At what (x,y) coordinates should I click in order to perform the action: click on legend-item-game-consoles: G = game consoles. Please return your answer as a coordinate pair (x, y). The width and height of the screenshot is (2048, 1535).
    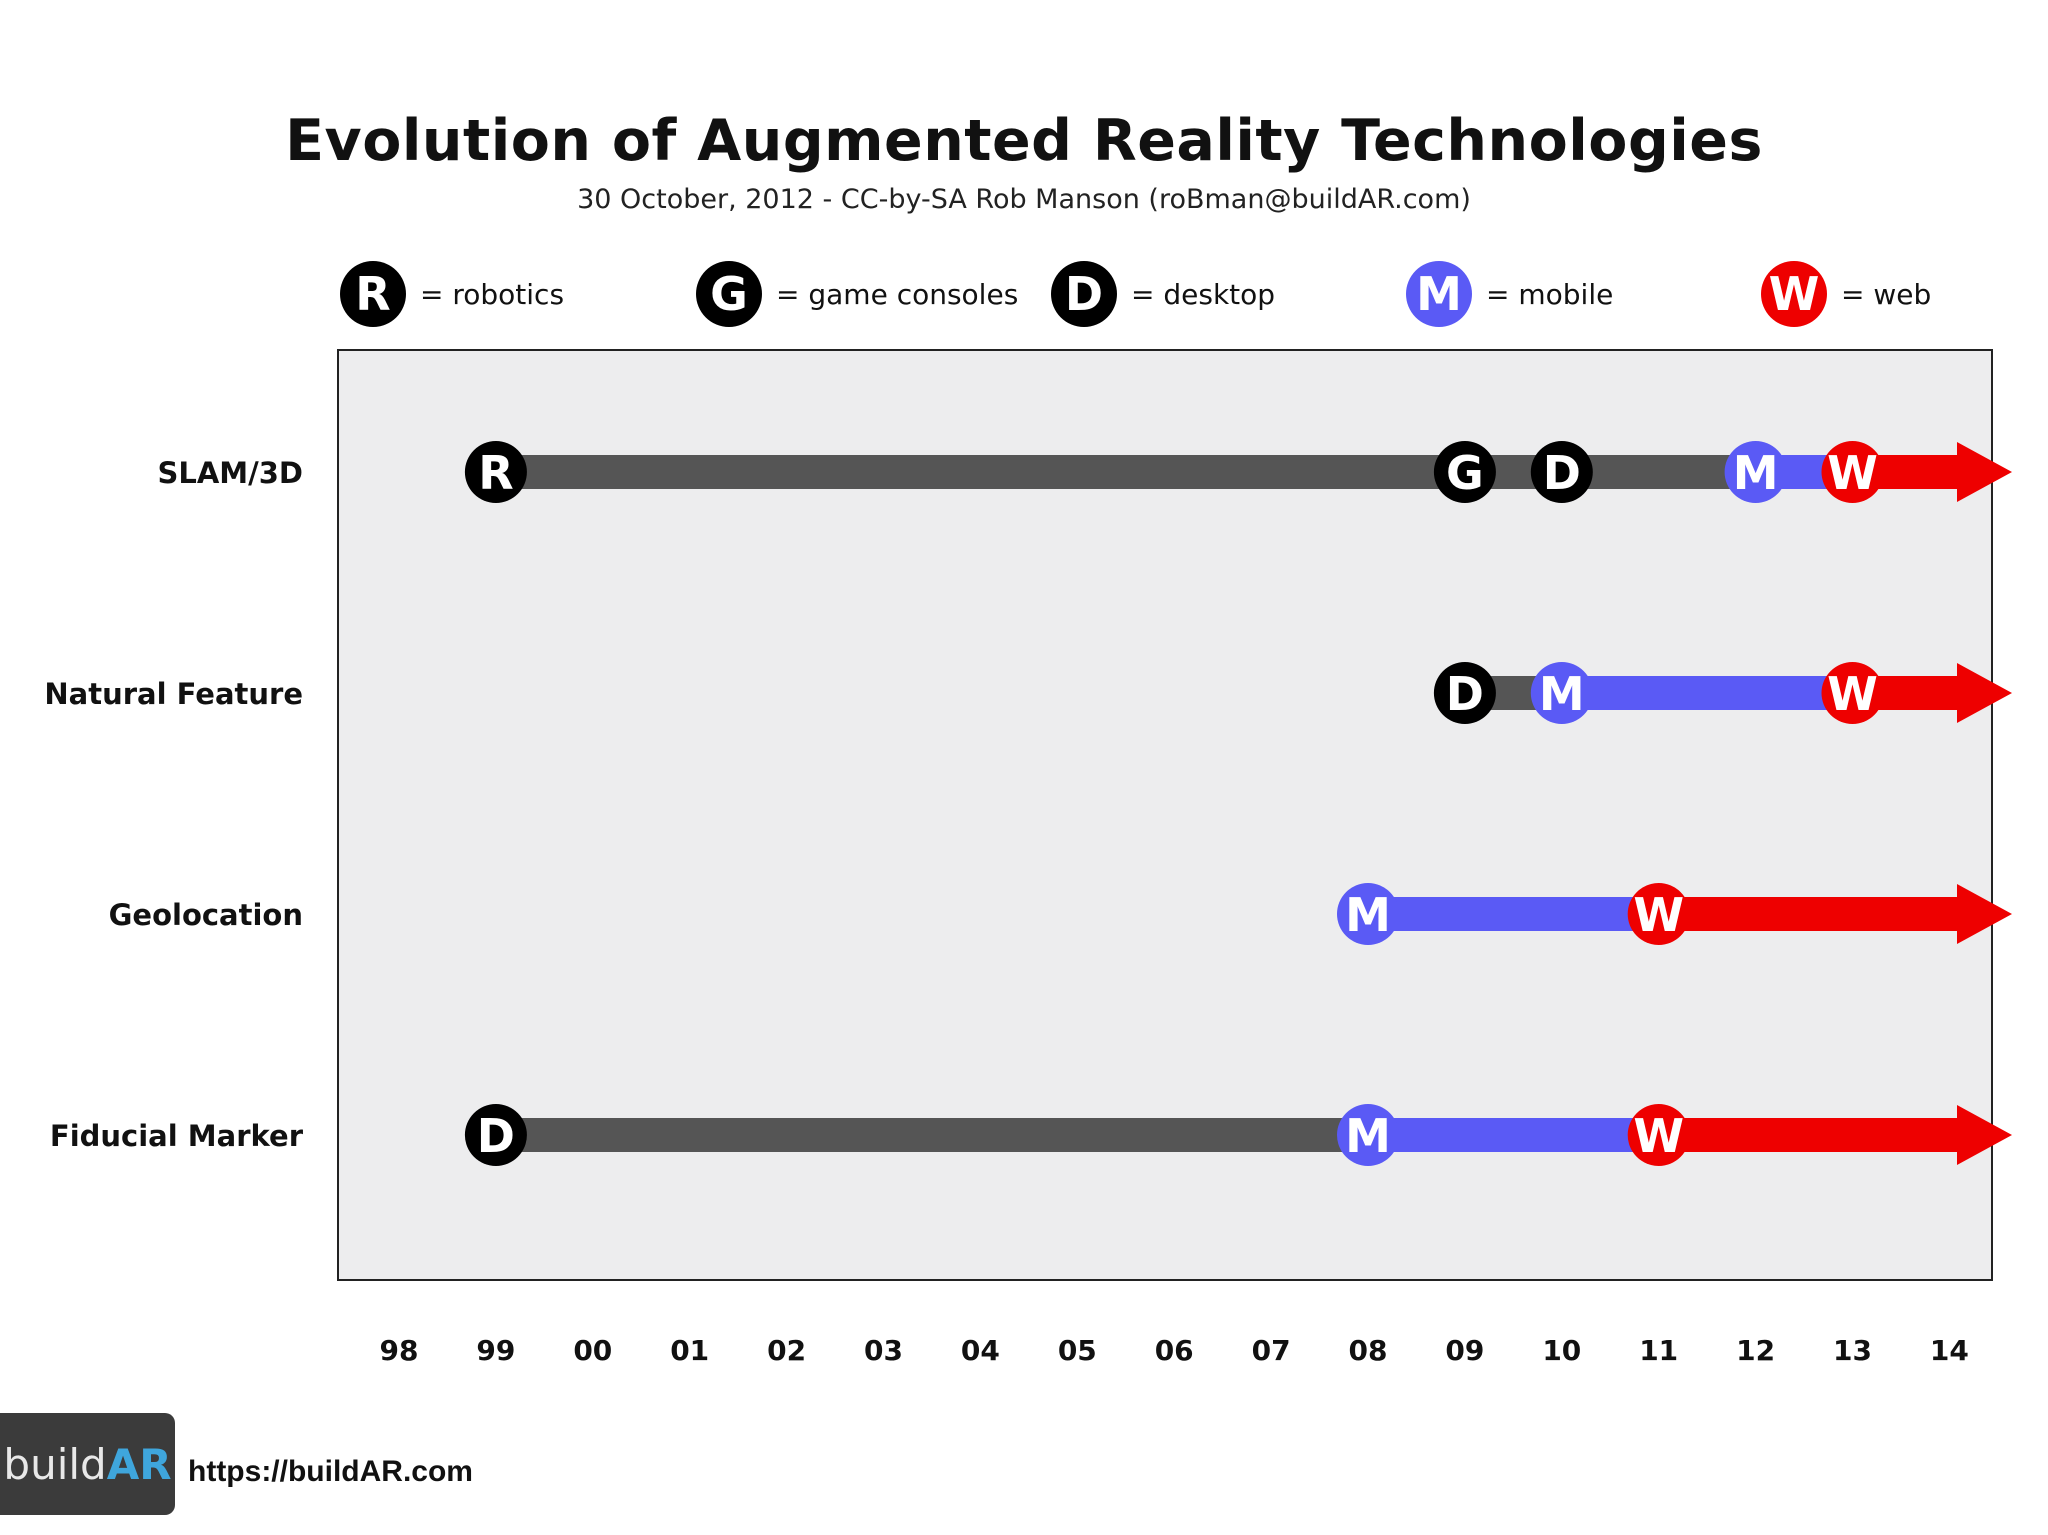
    Looking at the image, I should click on (857, 294).